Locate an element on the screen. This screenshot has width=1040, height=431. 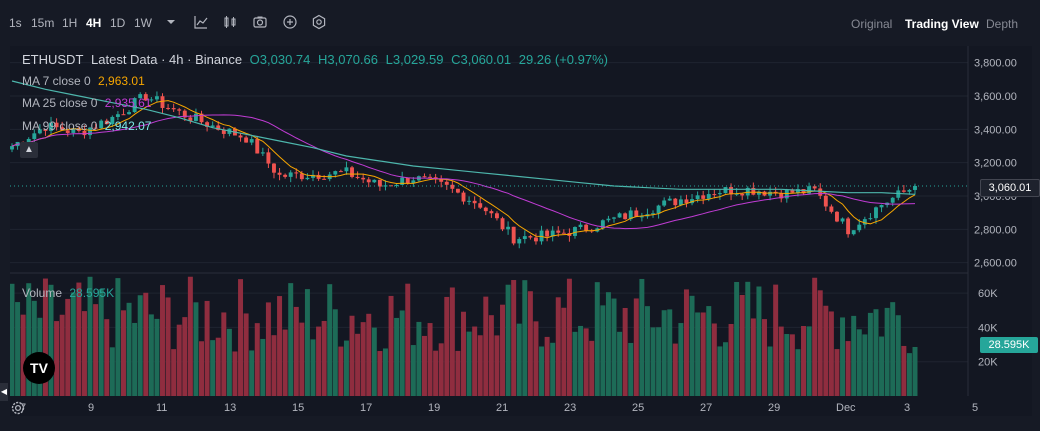
plus-circle-icon is located at coordinates (290, 22).